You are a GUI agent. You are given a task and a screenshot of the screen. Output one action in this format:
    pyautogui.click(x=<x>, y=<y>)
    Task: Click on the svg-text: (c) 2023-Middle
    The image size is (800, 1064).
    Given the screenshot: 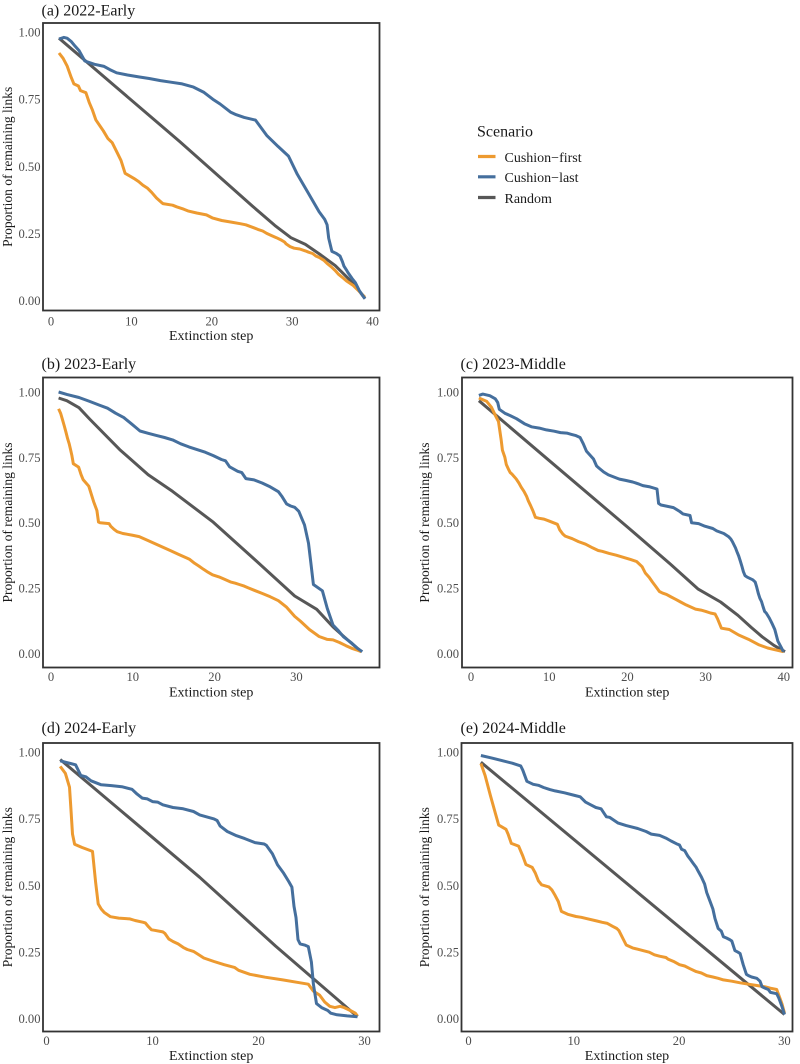 What is the action you would take?
    pyautogui.click(x=513, y=364)
    